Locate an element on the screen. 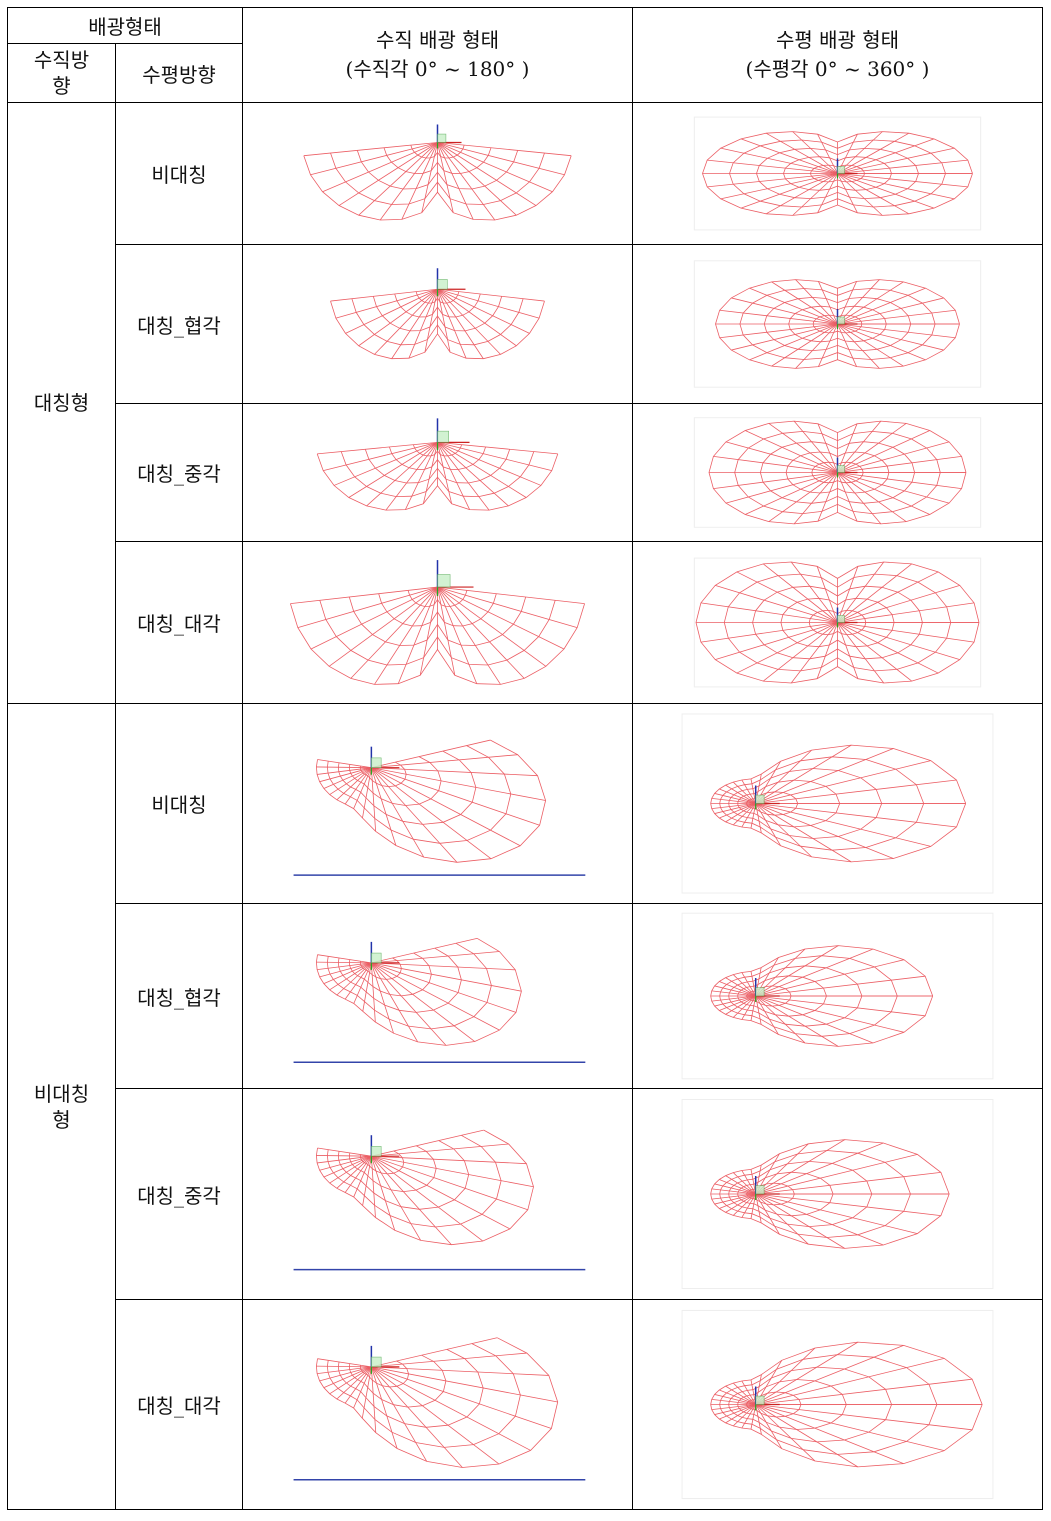 This screenshot has width=1051, height=1521. group-label: 대칭형 is located at coordinates (61, 403).